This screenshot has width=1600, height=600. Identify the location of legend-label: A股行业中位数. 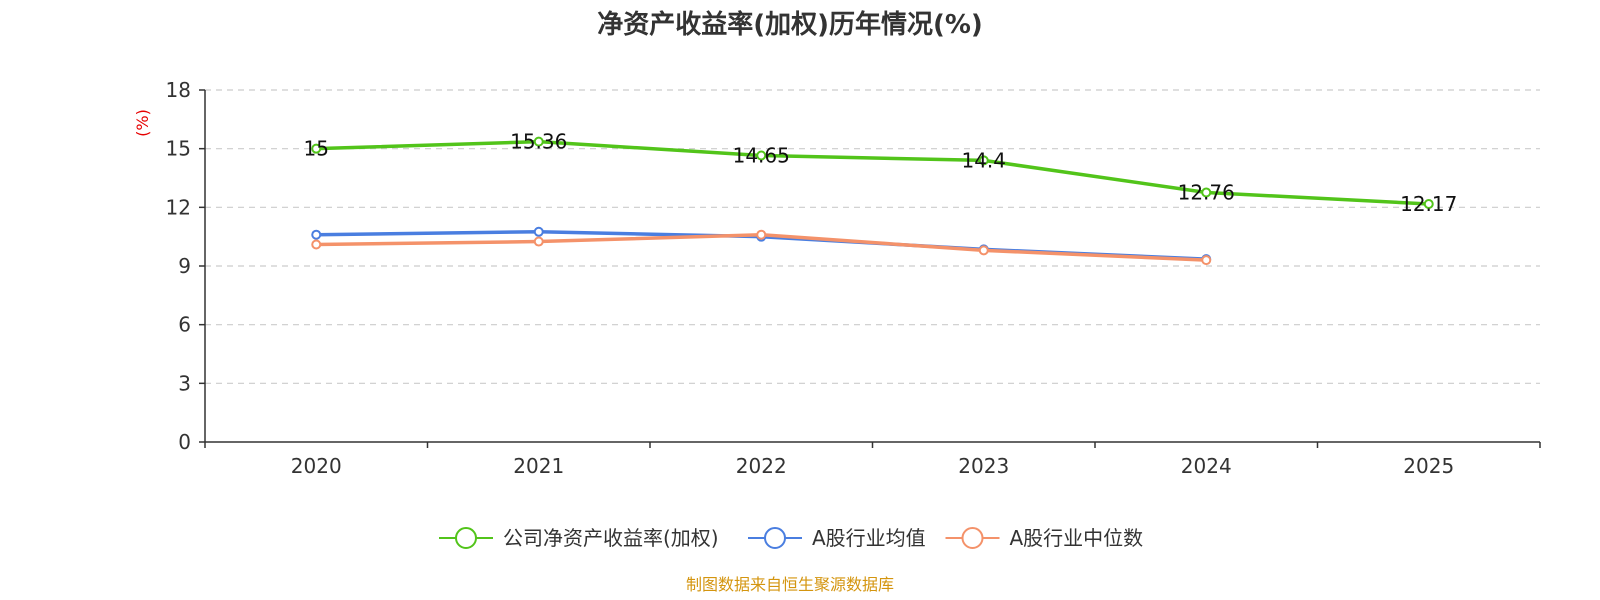
(1077, 538).